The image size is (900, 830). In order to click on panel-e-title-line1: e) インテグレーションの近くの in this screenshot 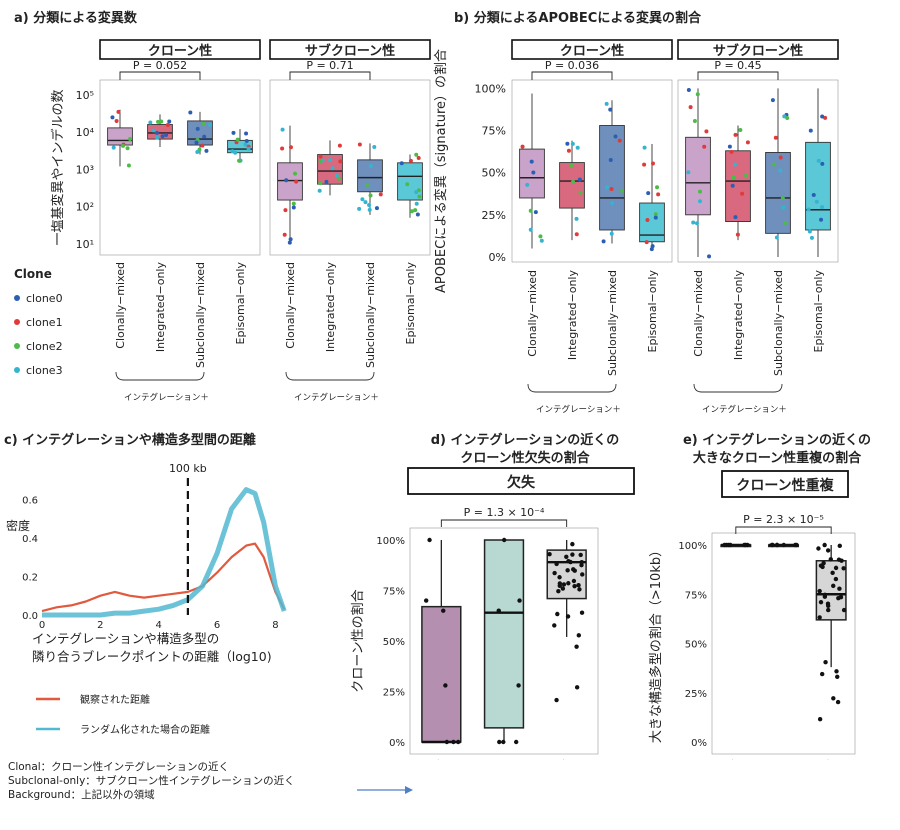, I will do `click(777, 440)`.